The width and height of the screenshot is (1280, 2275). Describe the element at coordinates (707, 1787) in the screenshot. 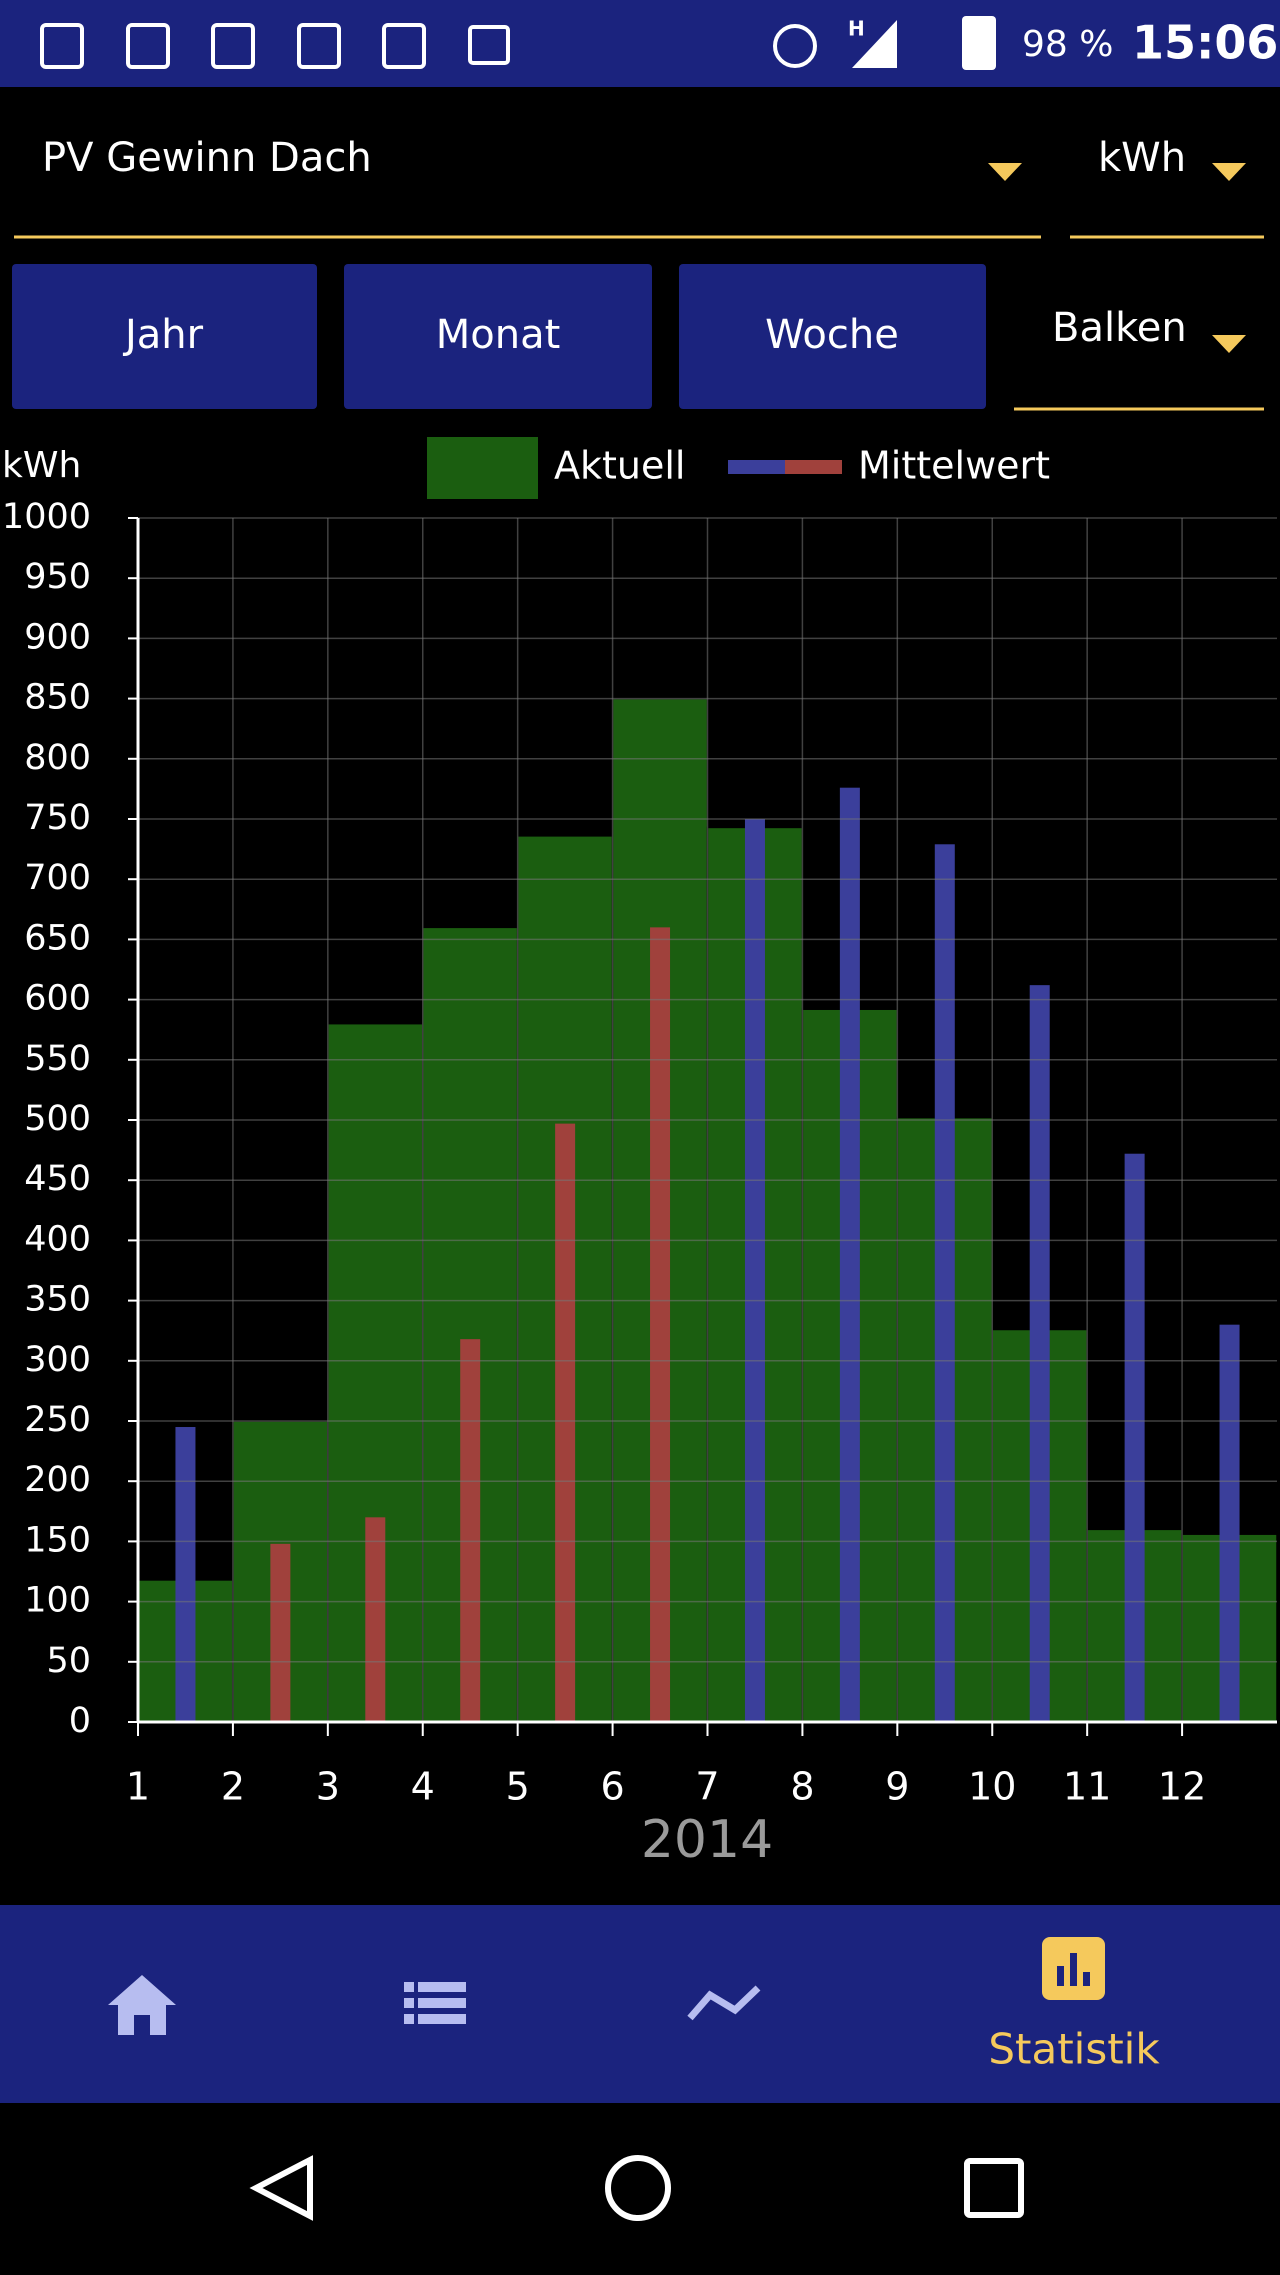

I see `x-tick-label: 7` at that location.